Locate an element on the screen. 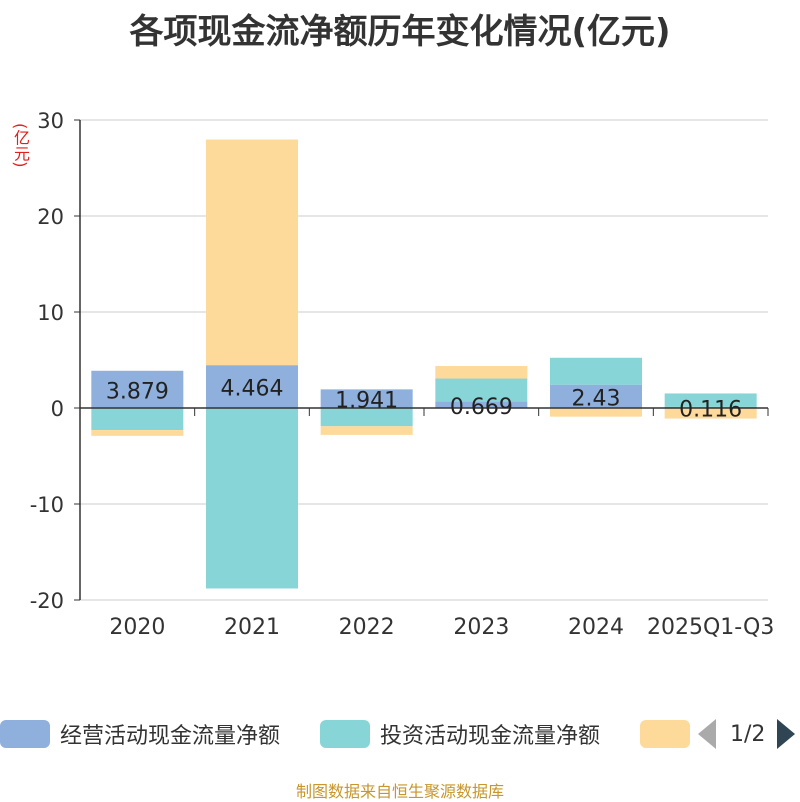 This screenshot has height=802, width=800. prev-page-icon is located at coordinates (707, 734).